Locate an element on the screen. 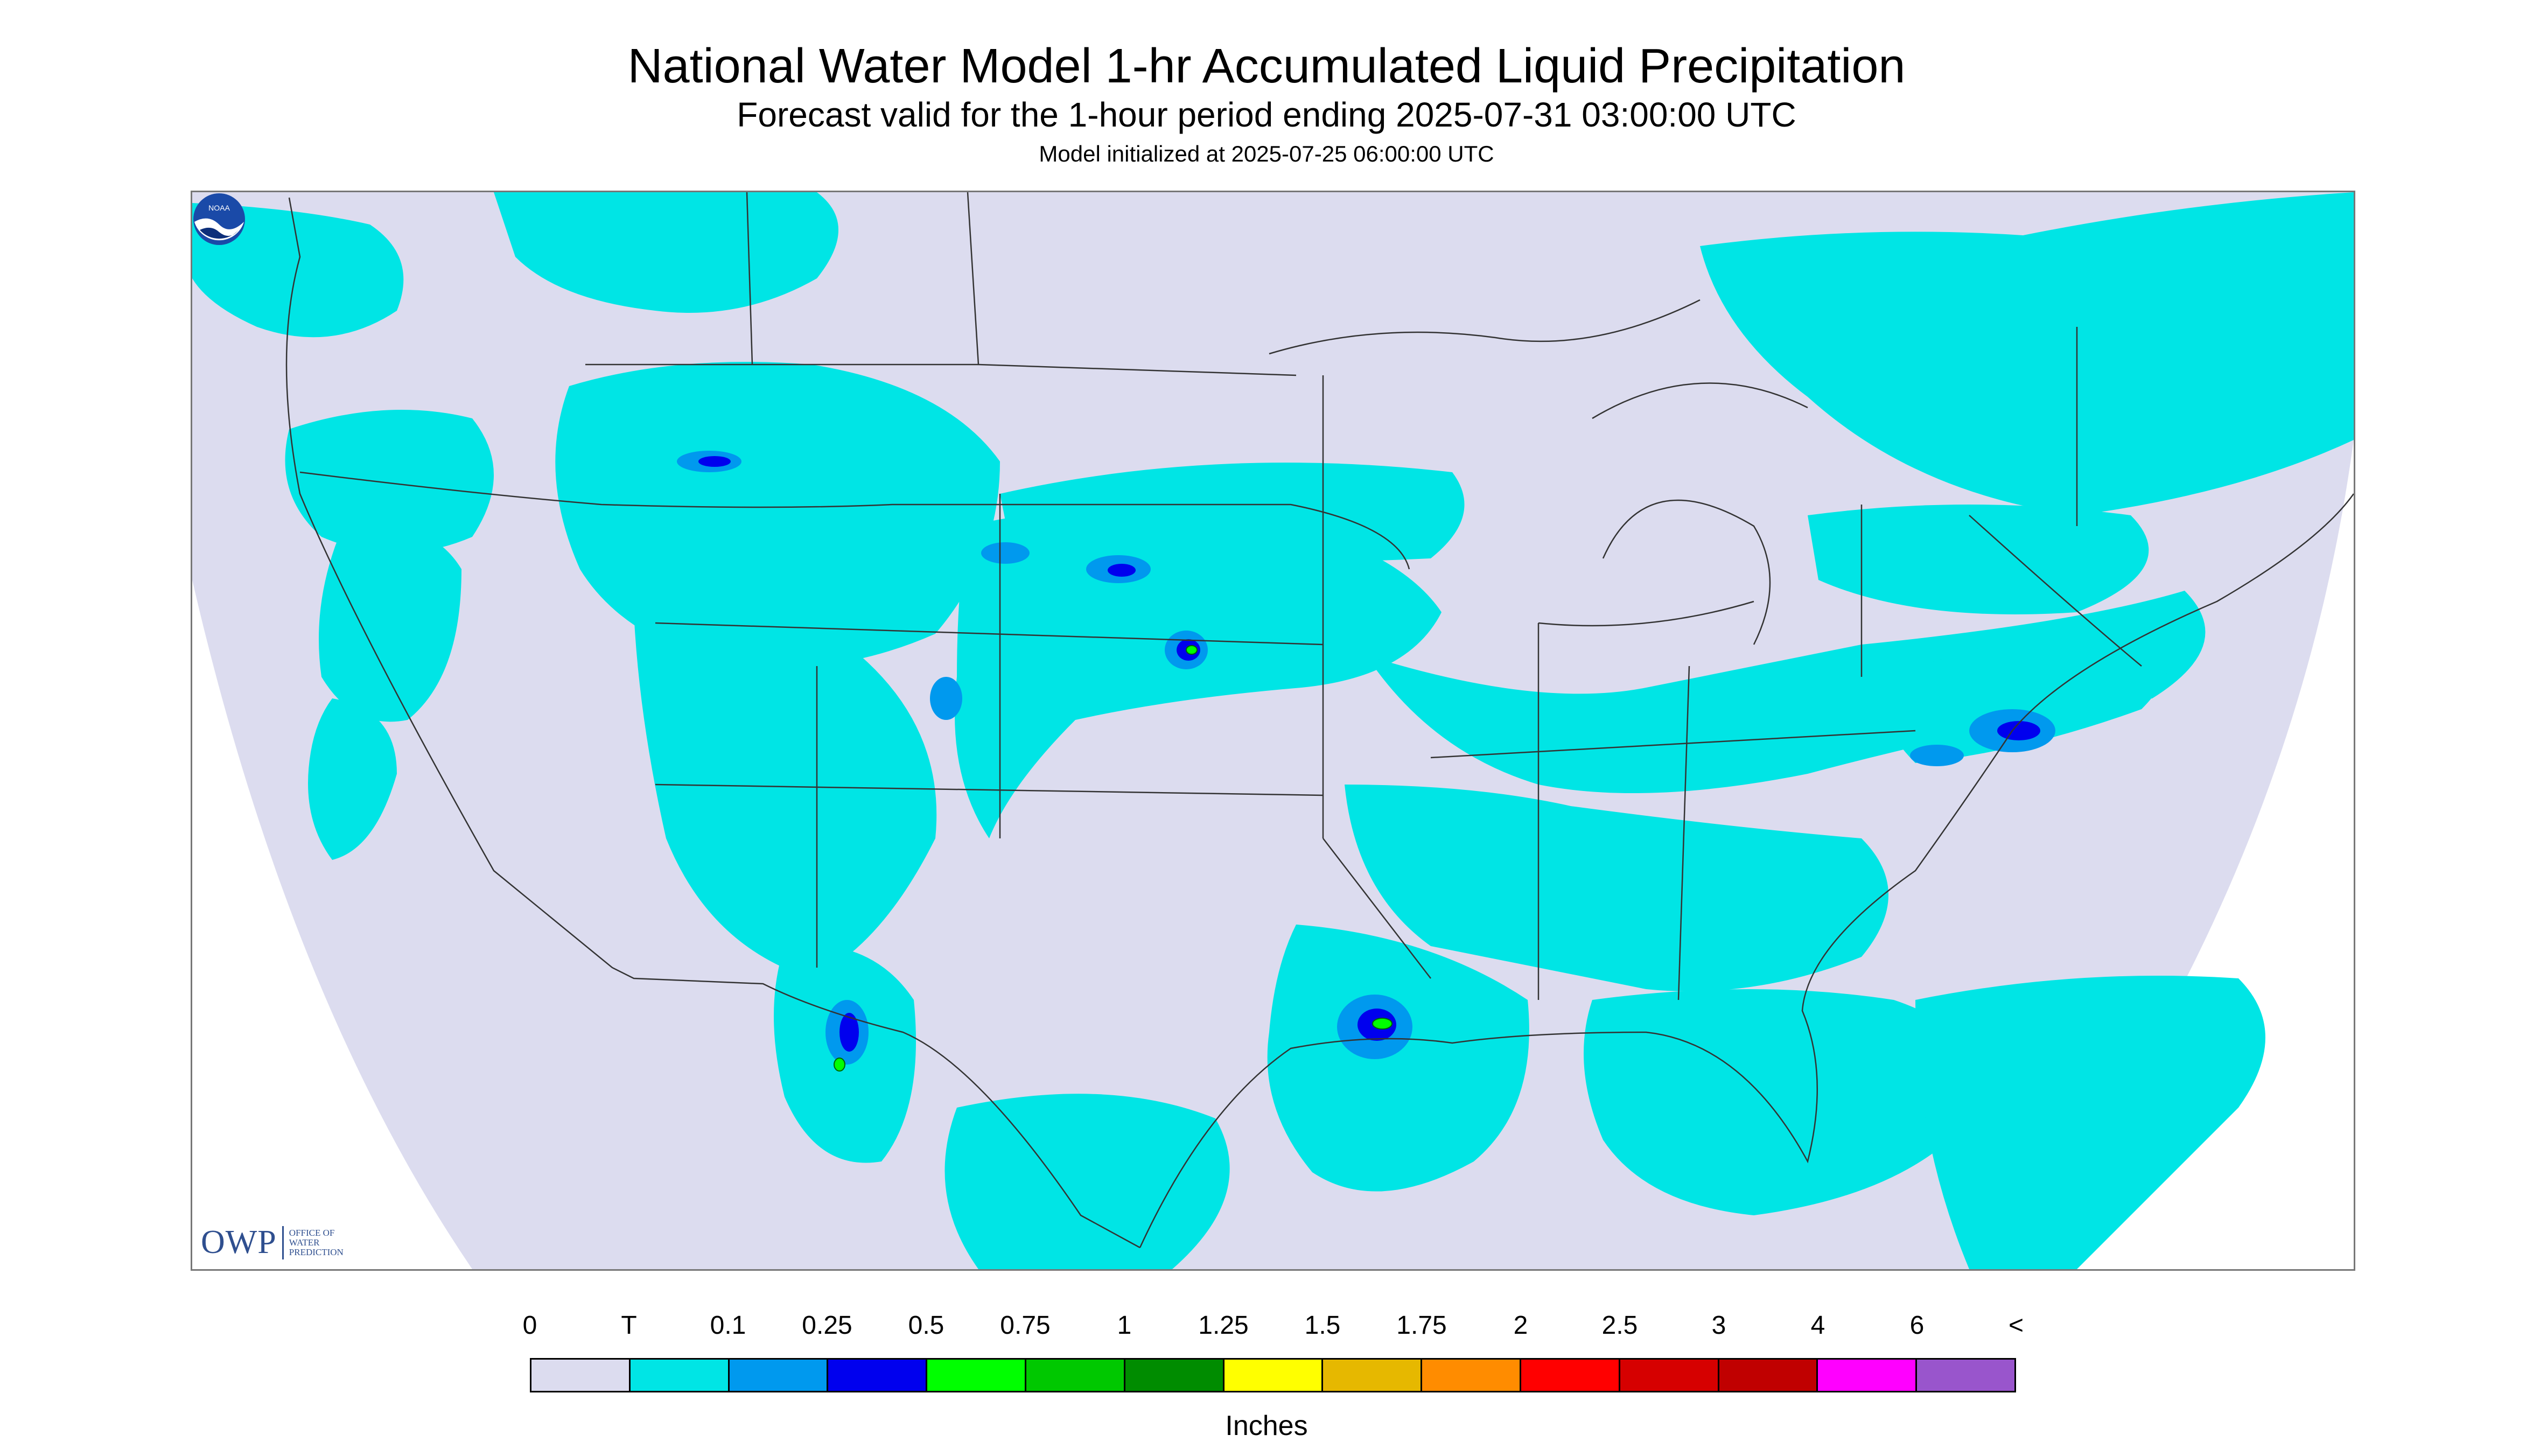 Image resolution: width=2533 pixels, height=1456 pixels. units-label: Inches is located at coordinates (1266, 1425).